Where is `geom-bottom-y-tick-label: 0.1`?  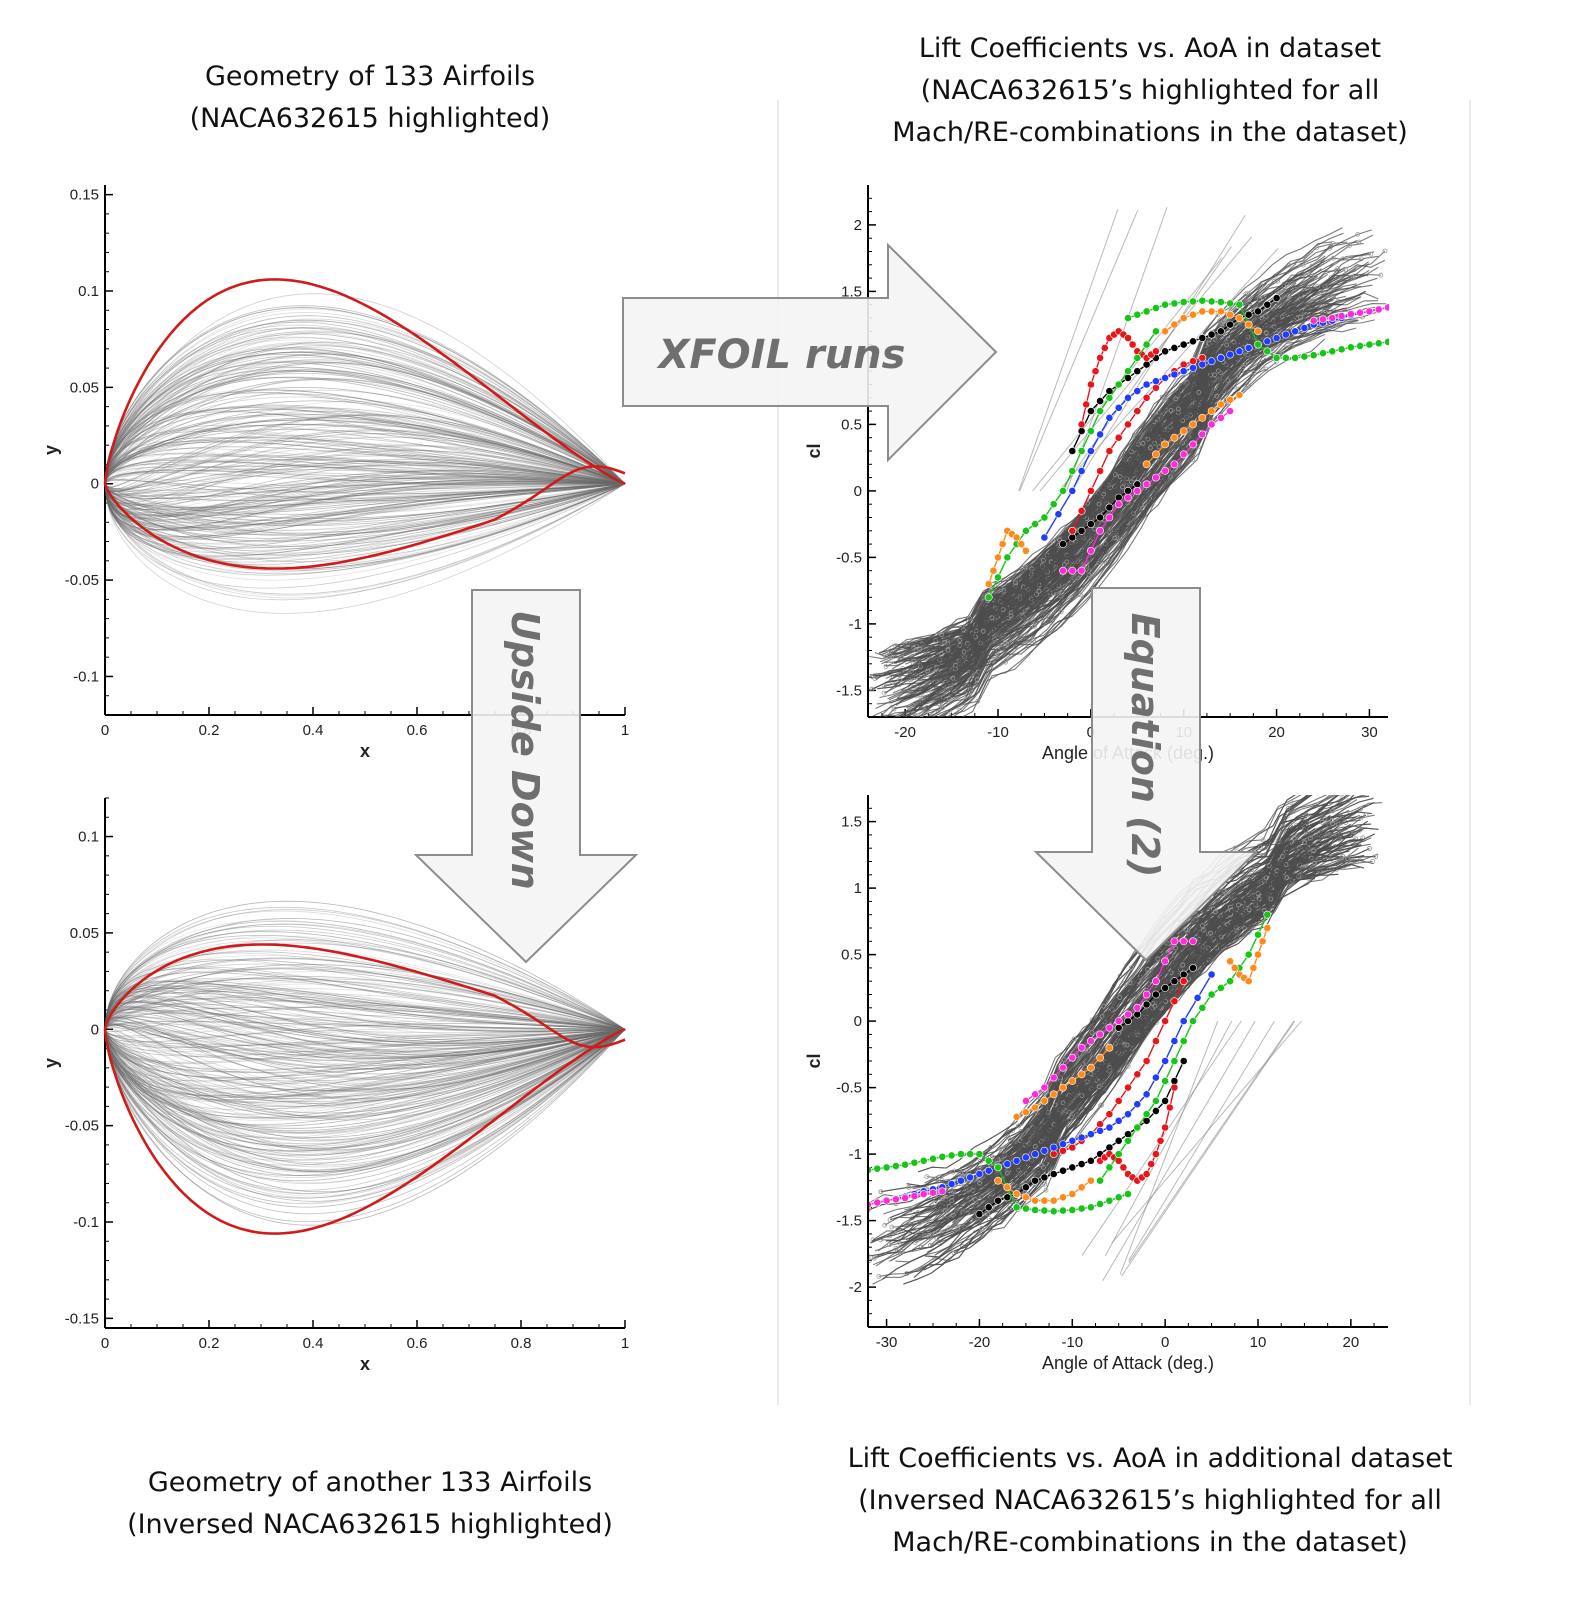
geom-bottom-y-tick-label: 0.1 is located at coordinates (88, 837).